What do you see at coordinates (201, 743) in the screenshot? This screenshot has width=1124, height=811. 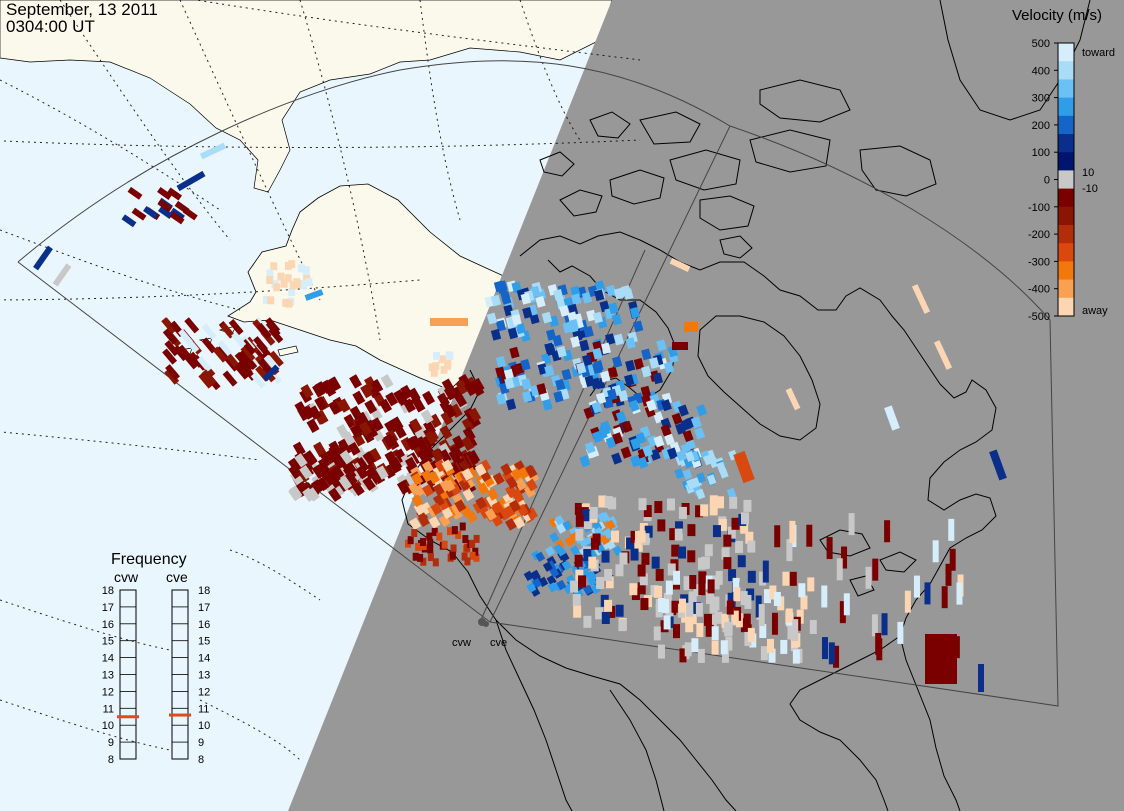 I see `frequency-scale-label: 9` at bounding box center [201, 743].